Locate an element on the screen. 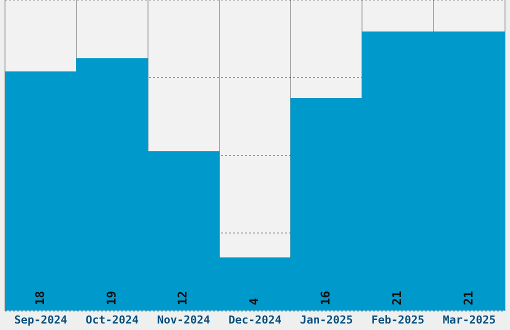 This screenshot has width=510, height=330. data-label: 18 is located at coordinates (39, 298).